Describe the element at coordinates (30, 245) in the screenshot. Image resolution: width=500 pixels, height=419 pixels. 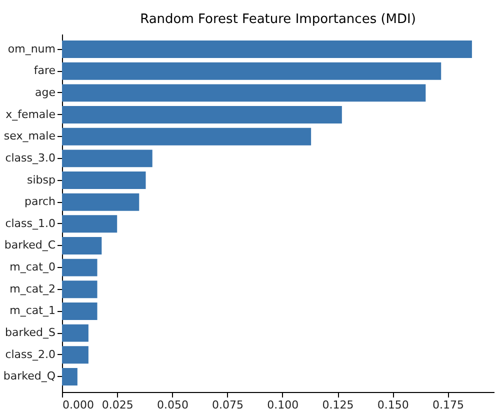
I see `y-tick-label: barked_C` at that location.